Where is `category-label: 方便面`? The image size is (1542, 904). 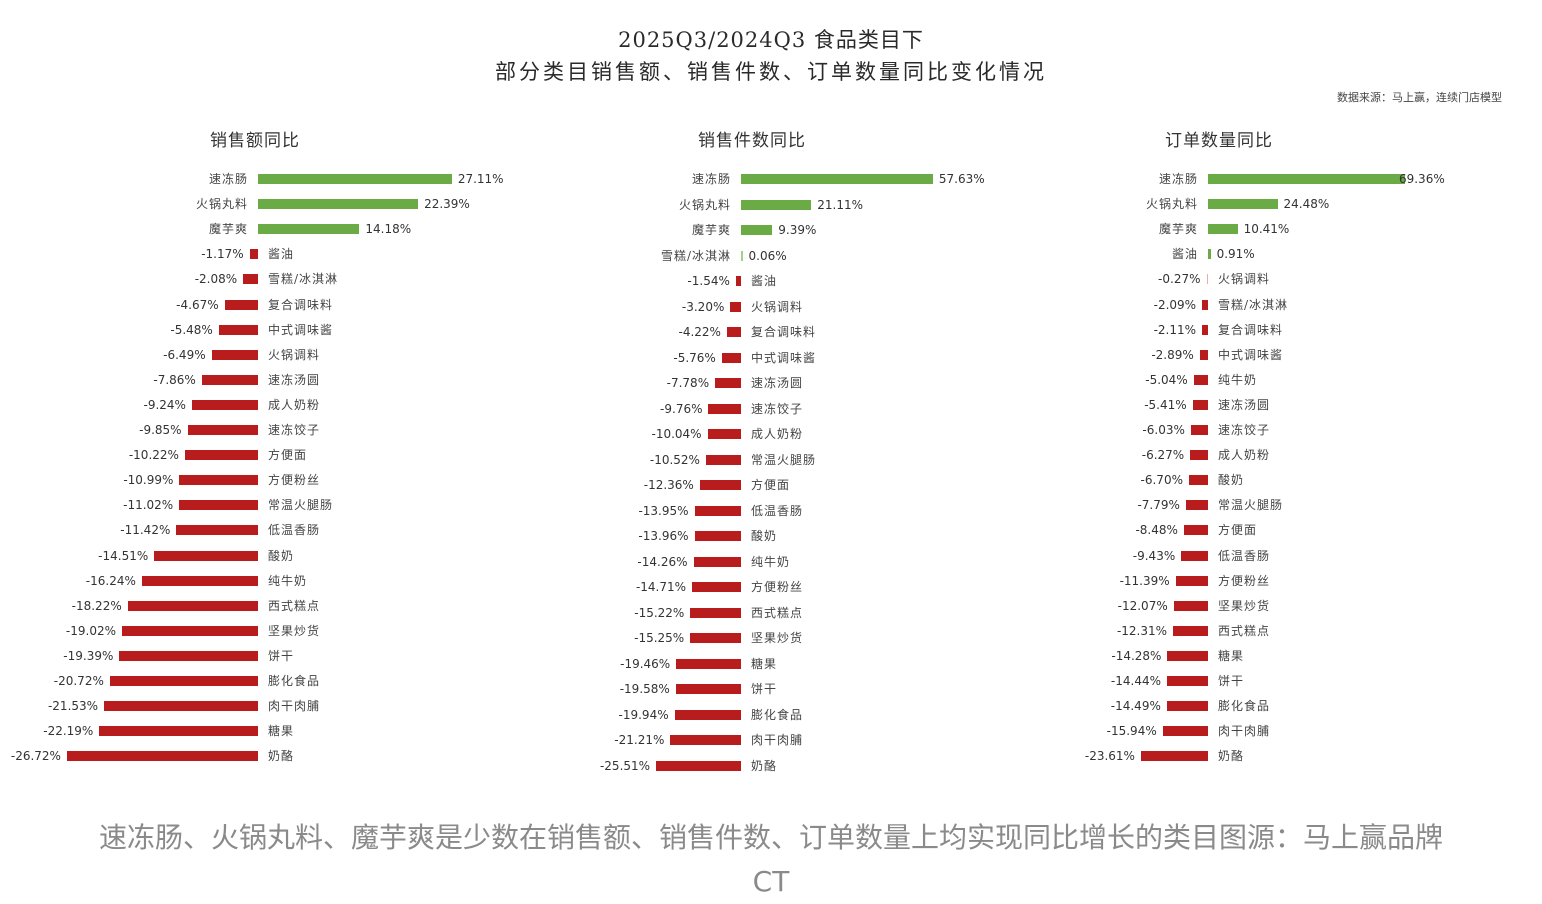
category-label: 方便面 is located at coordinates (771, 485).